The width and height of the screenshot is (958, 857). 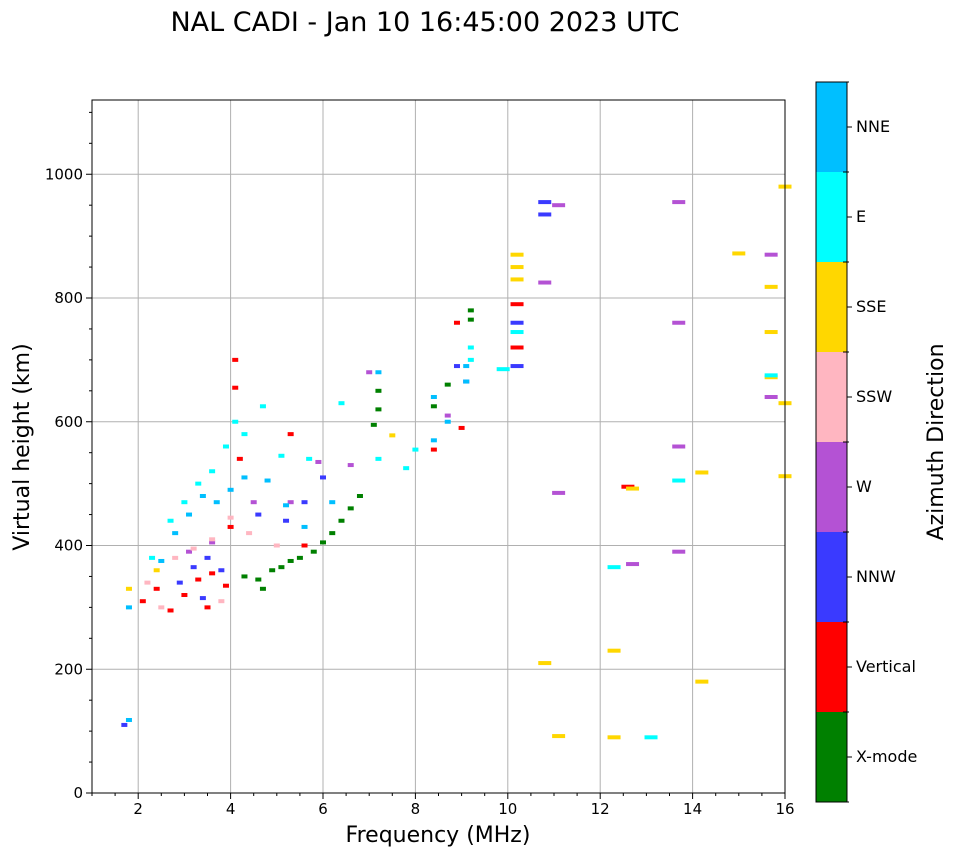 What do you see at coordinates (416, 809) in the screenshot?
I see `x-tick-label: 8` at bounding box center [416, 809].